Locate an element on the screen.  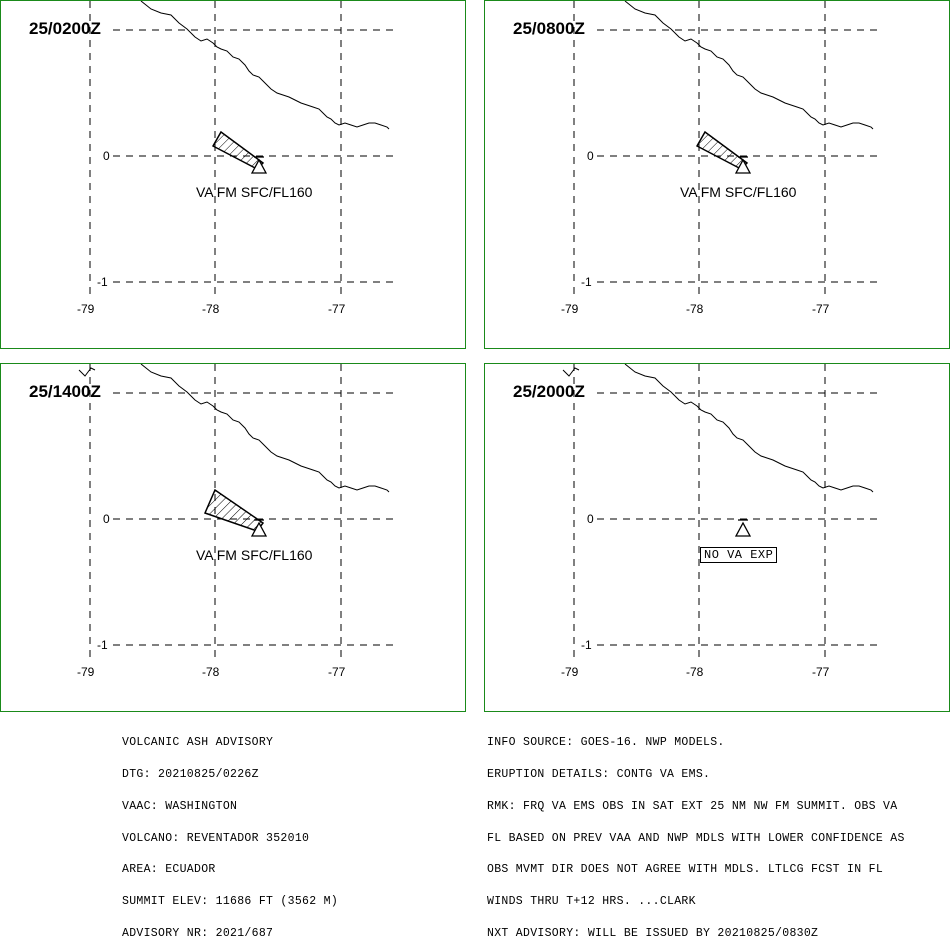
advisory-line: DTG: 20210825/0226Z is located at coordinates (190, 774).